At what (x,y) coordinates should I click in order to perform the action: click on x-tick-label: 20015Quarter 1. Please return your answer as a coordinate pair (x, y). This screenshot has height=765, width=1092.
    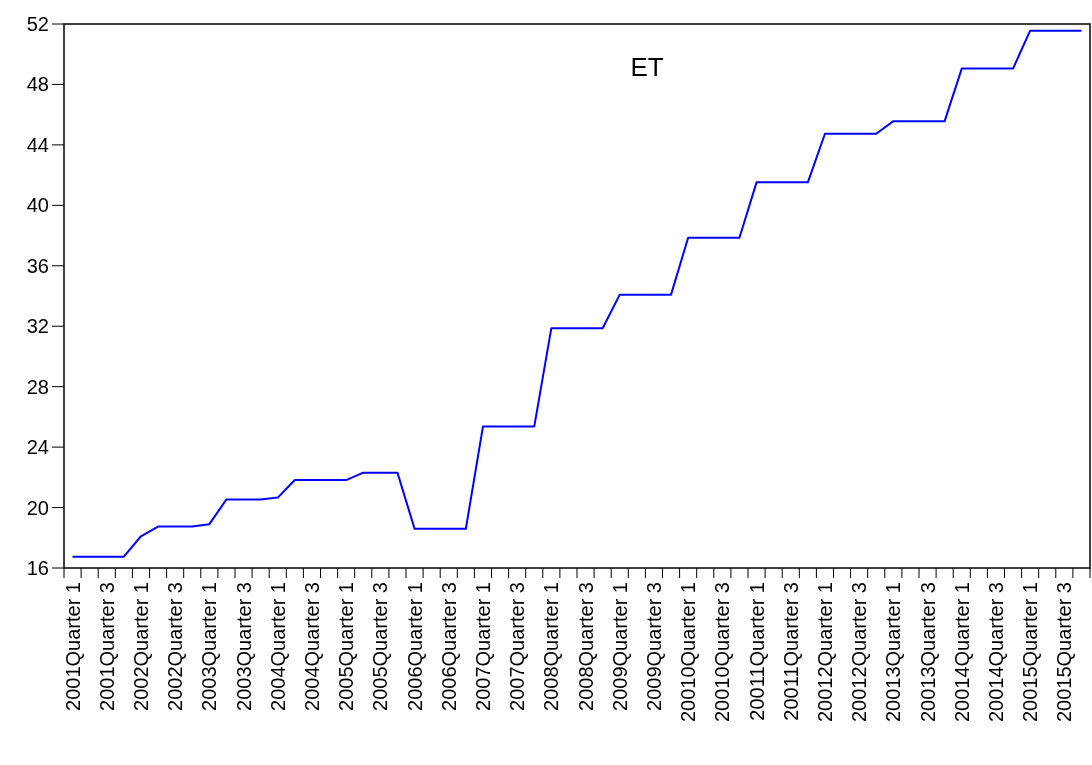
    Looking at the image, I should click on (1030, 652).